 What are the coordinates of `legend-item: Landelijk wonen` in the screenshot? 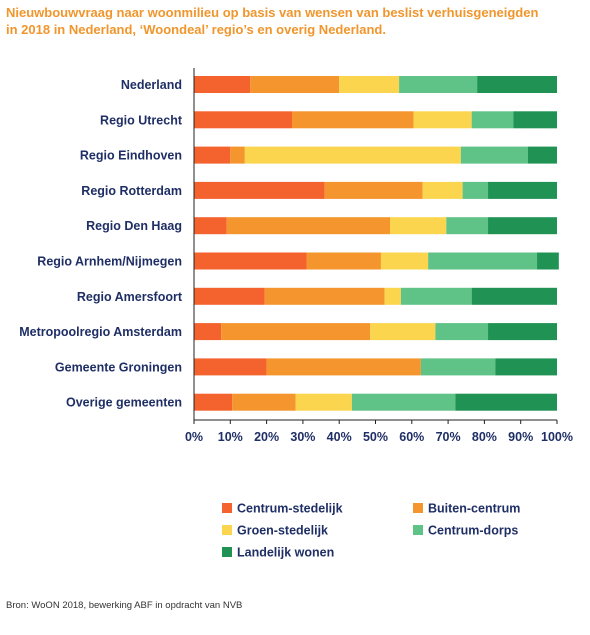 It's located at (278, 553).